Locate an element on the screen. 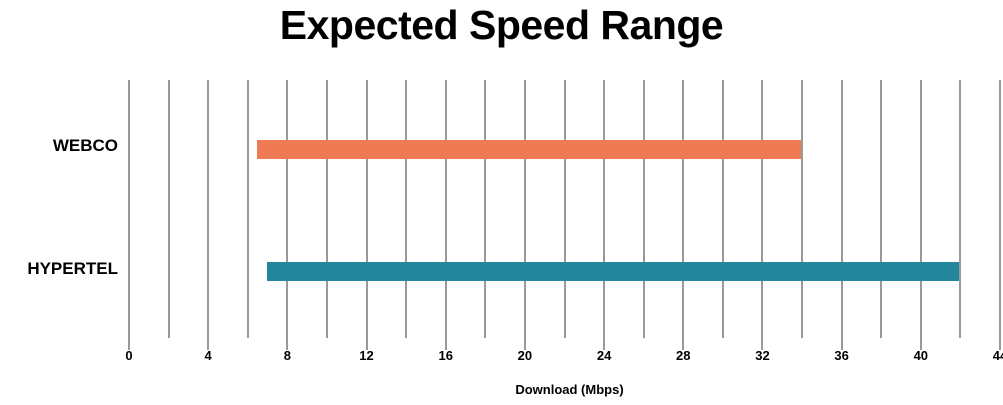 This screenshot has height=405, width=1003. tick-label: 32 is located at coordinates (762, 355).